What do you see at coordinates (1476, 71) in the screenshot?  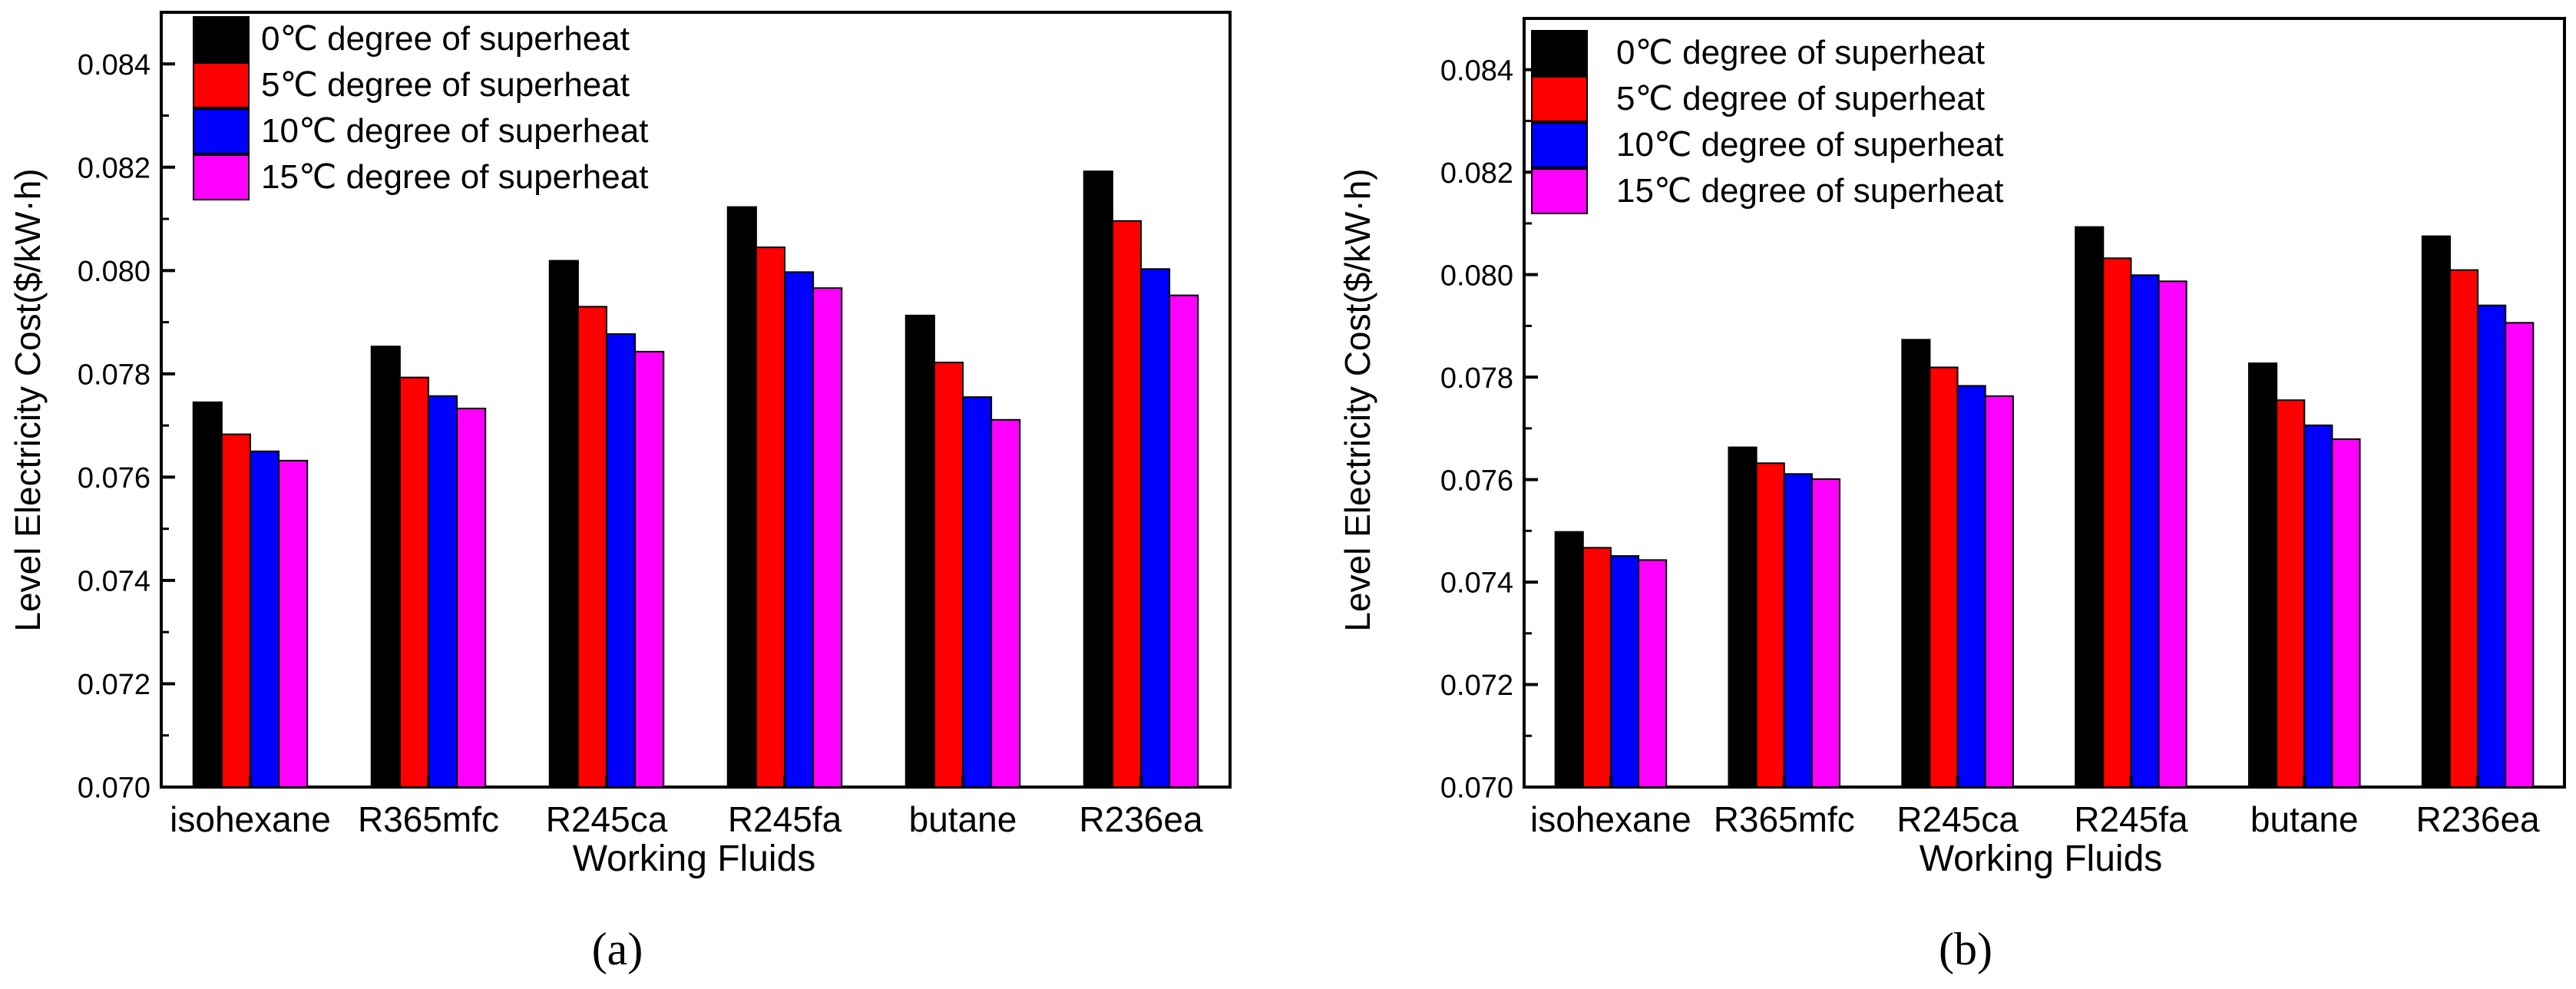 I see `y-tick-label: 0.084` at bounding box center [1476, 71].